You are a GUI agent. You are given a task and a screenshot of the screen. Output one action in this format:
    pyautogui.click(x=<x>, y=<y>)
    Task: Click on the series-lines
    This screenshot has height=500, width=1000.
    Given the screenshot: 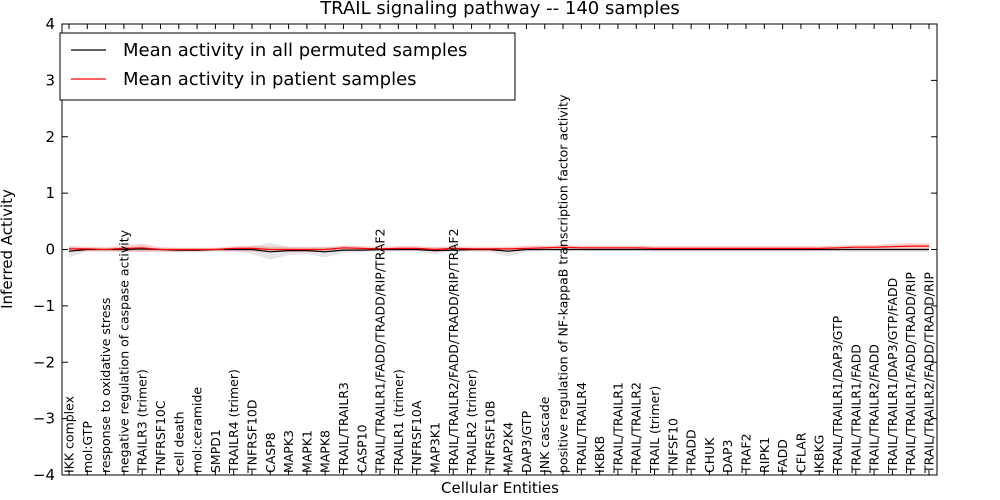 What is the action you would take?
    pyautogui.click(x=498, y=249)
    